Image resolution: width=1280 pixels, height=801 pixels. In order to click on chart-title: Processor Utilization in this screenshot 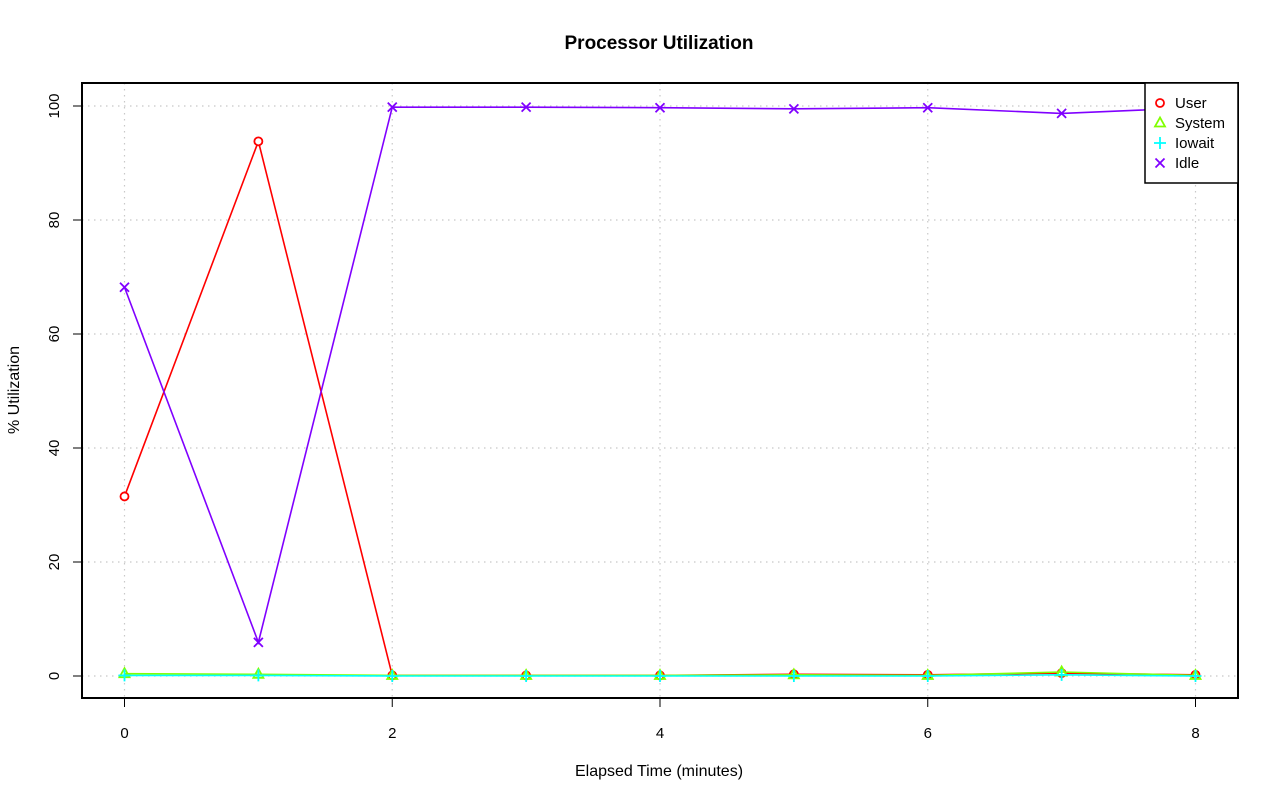, I will do `click(659, 43)`.